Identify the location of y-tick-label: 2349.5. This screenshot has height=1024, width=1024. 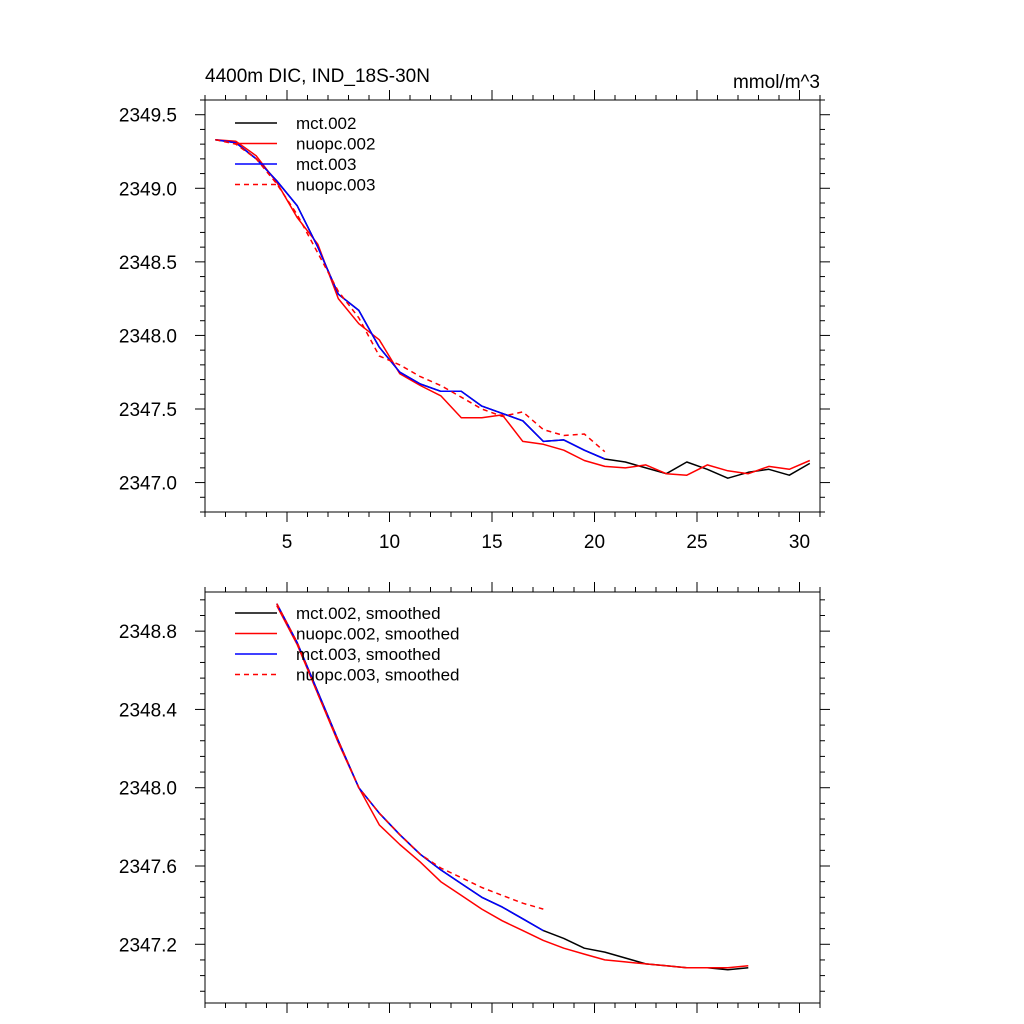
(148, 116).